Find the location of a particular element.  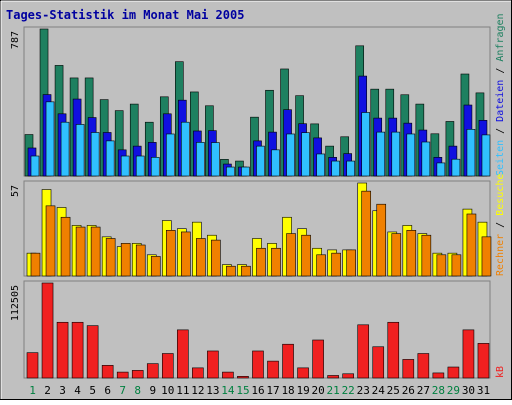

x-tick-label-day-6: 6 is located at coordinates (107, 390).